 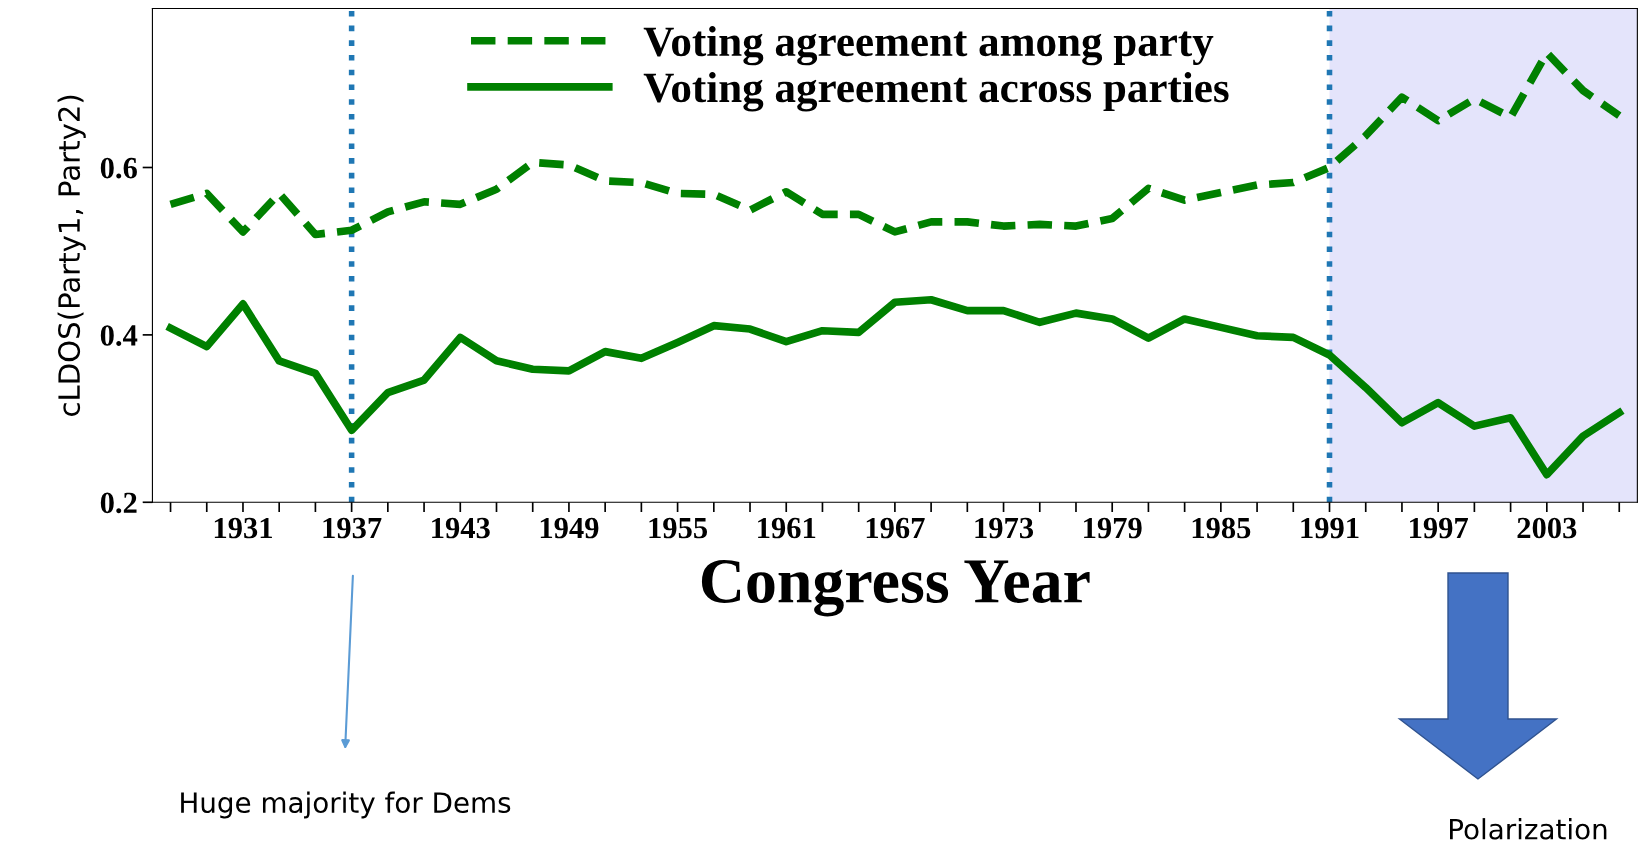 What do you see at coordinates (569, 528) in the screenshot?
I see `x-tick-label: 1949` at bounding box center [569, 528].